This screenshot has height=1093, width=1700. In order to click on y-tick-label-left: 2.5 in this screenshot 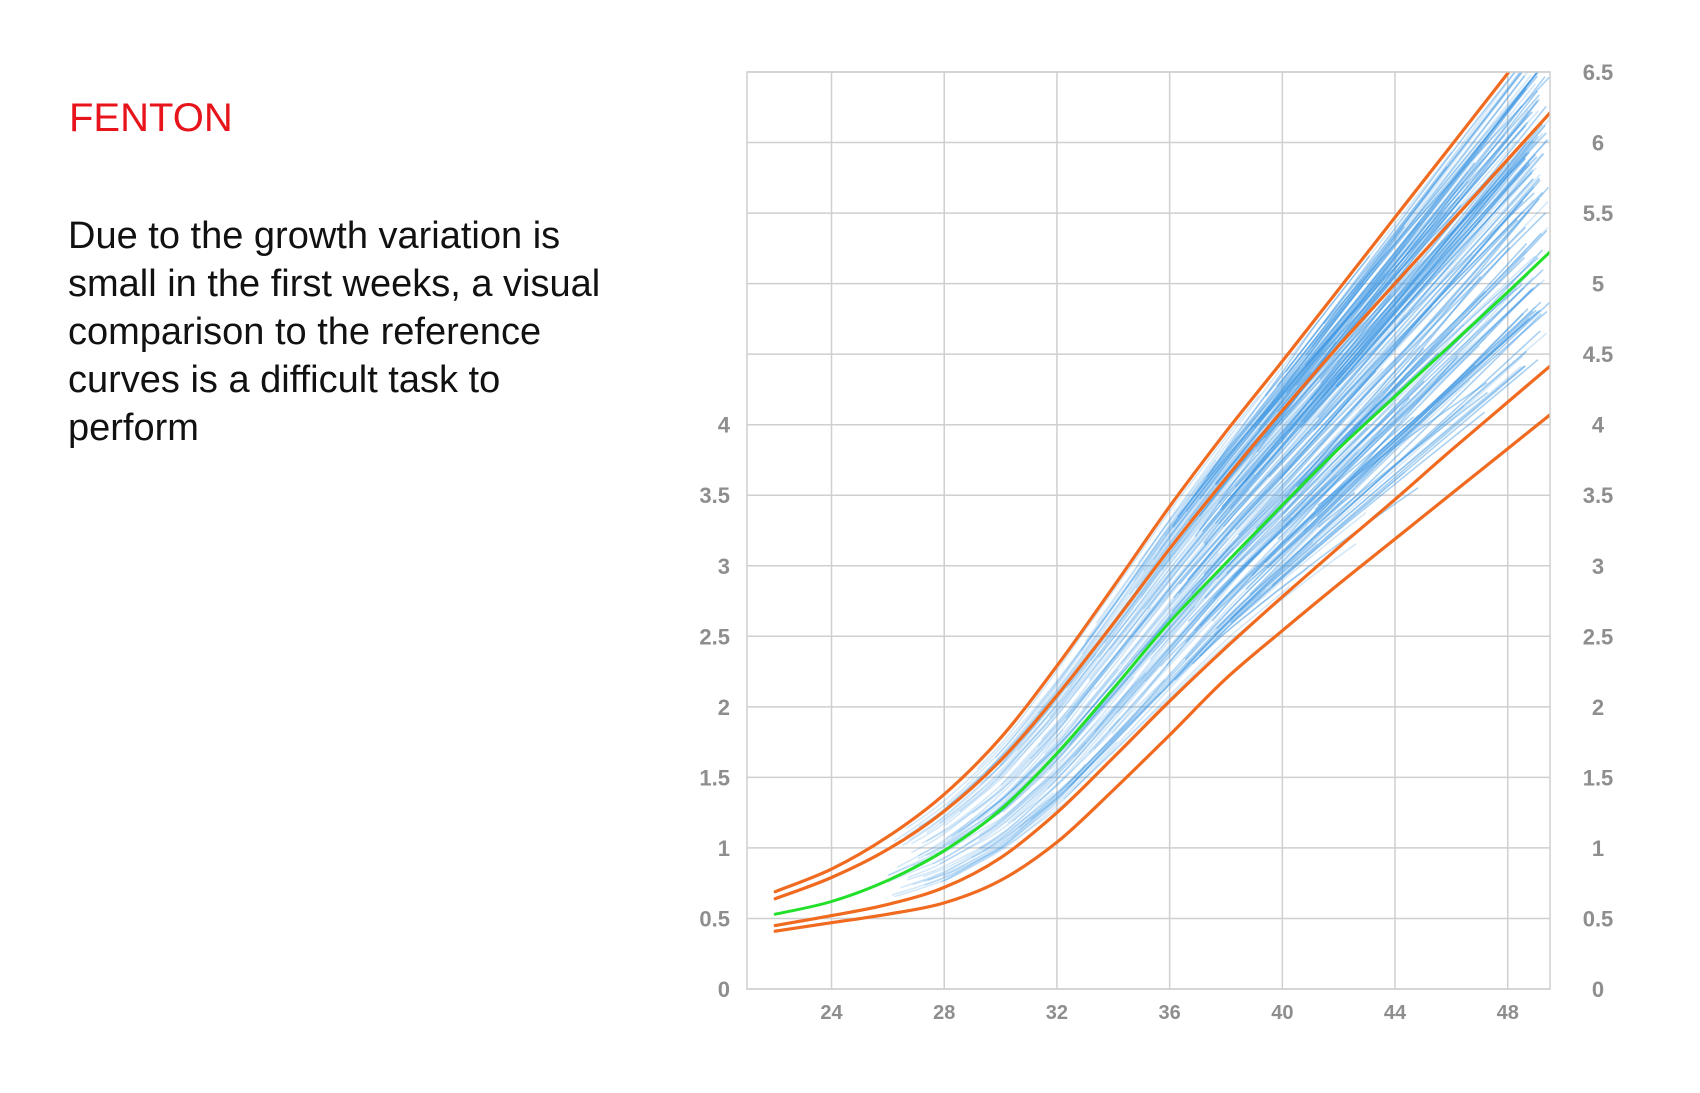, I will do `click(714, 636)`.